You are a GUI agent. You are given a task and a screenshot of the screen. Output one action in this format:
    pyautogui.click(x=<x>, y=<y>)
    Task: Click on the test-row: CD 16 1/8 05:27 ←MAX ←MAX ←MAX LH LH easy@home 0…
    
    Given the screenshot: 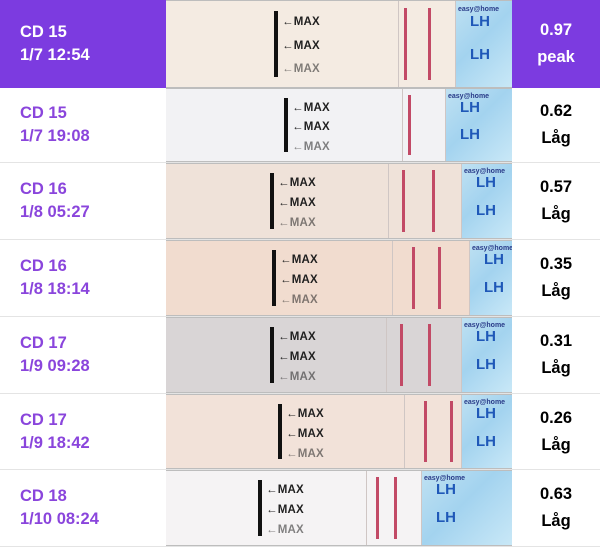 What is the action you would take?
    pyautogui.click(x=300, y=201)
    